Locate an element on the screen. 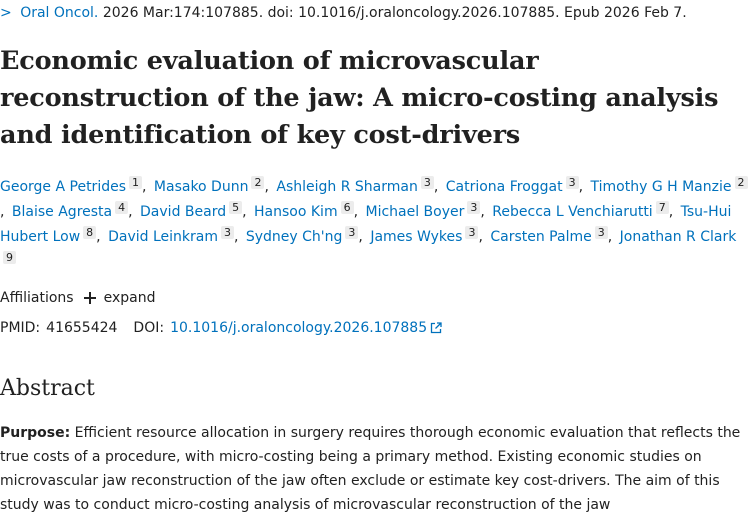 This screenshot has width=750, height=517. affiliation-number: 4 is located at coordinates (122, 207).